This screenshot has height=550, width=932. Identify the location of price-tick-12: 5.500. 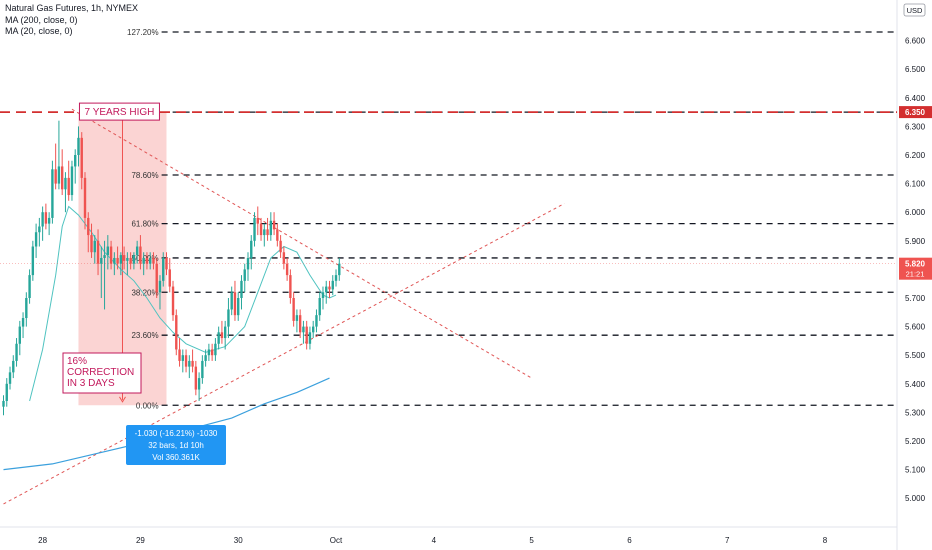
(915, 355).